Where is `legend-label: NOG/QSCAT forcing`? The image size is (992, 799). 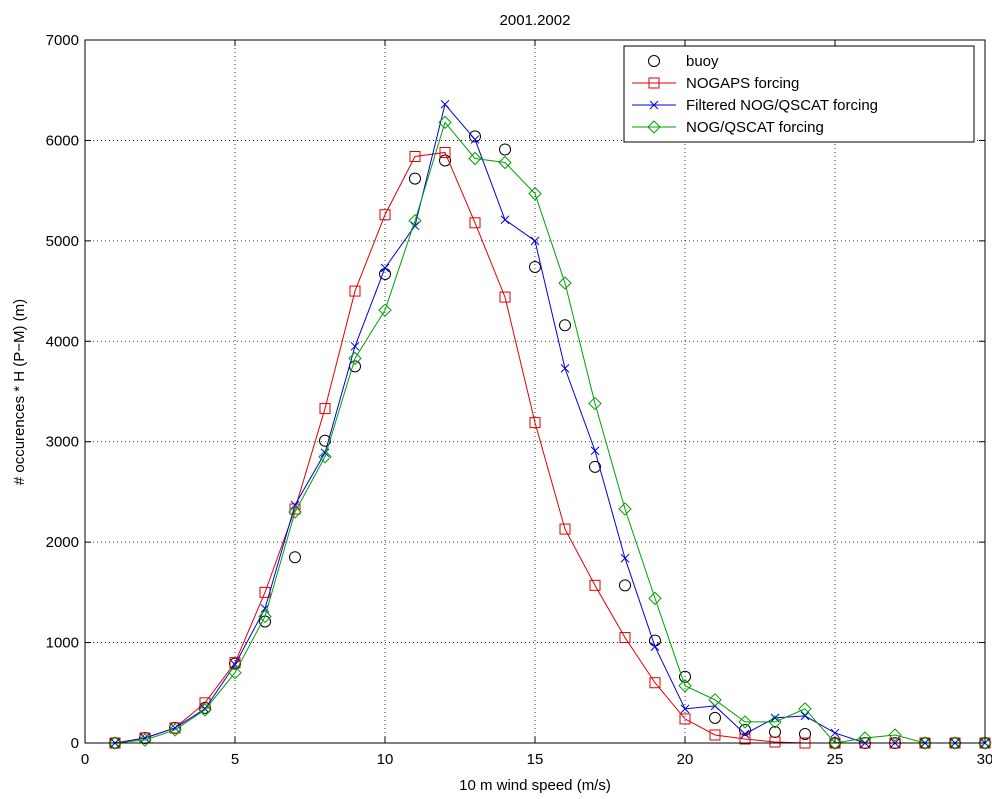 legend-label: NOG/QSCAT forcing is located at coordinates (755, 127).